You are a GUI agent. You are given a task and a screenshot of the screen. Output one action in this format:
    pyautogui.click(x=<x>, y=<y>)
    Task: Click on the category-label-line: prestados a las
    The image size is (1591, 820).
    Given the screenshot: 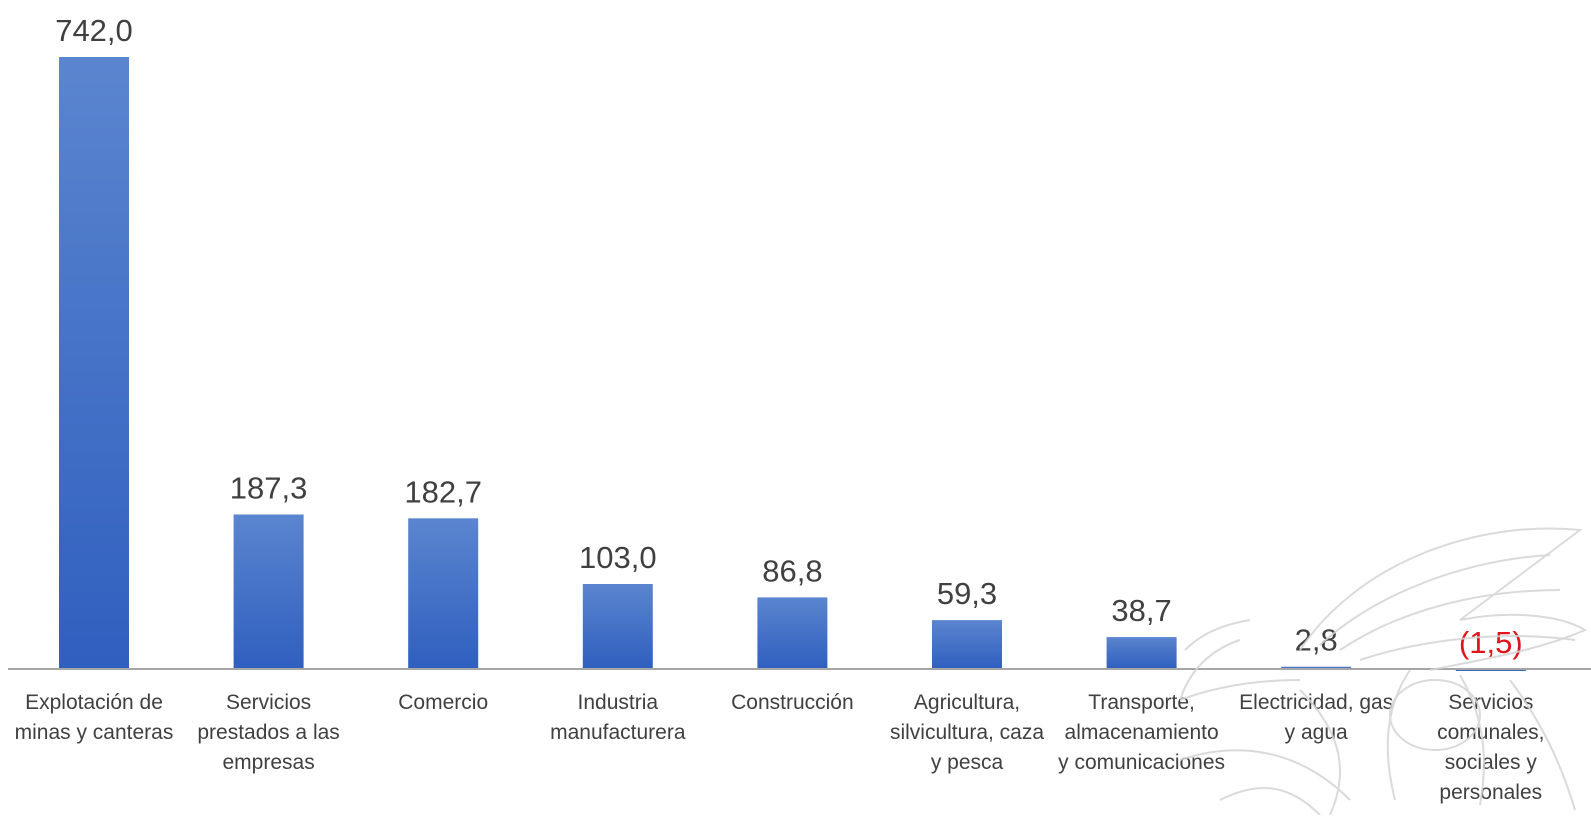 What is the action you would take?
    pyautogui.click(x=268, y=732)
    